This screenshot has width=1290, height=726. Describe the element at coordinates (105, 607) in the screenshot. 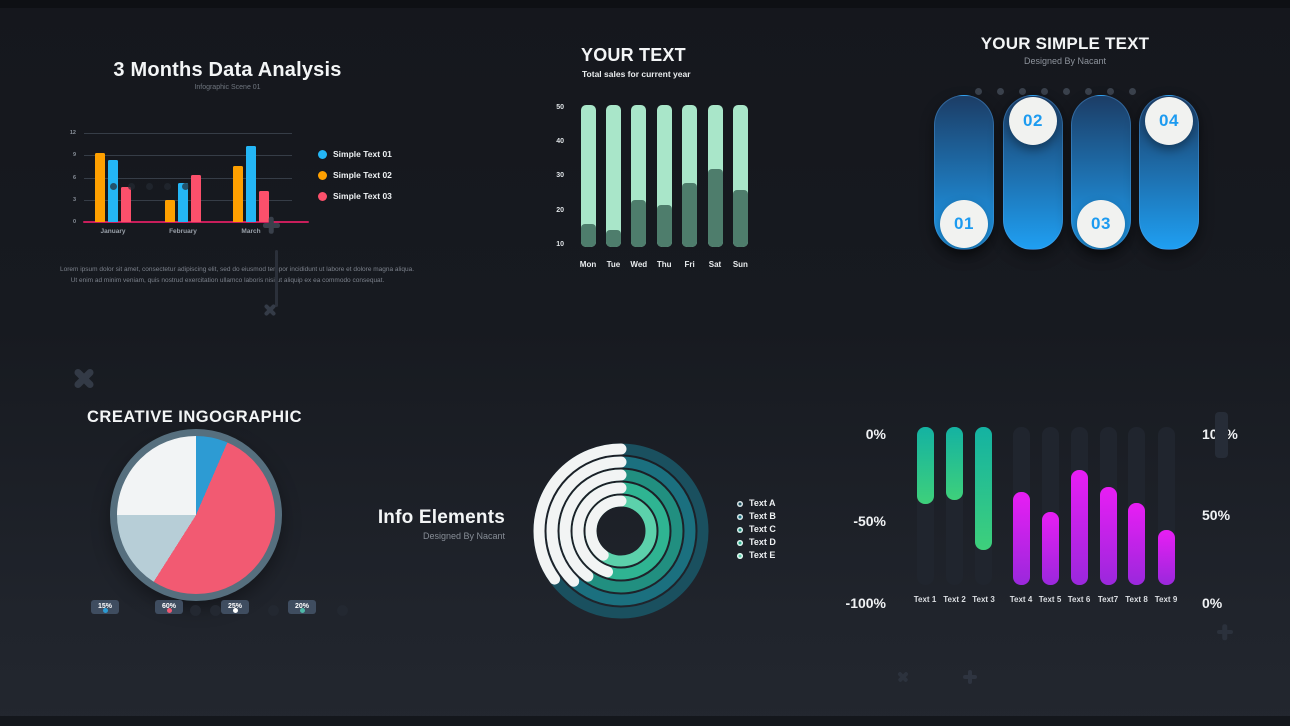

I see `percentage-badge: 15%` at that location.